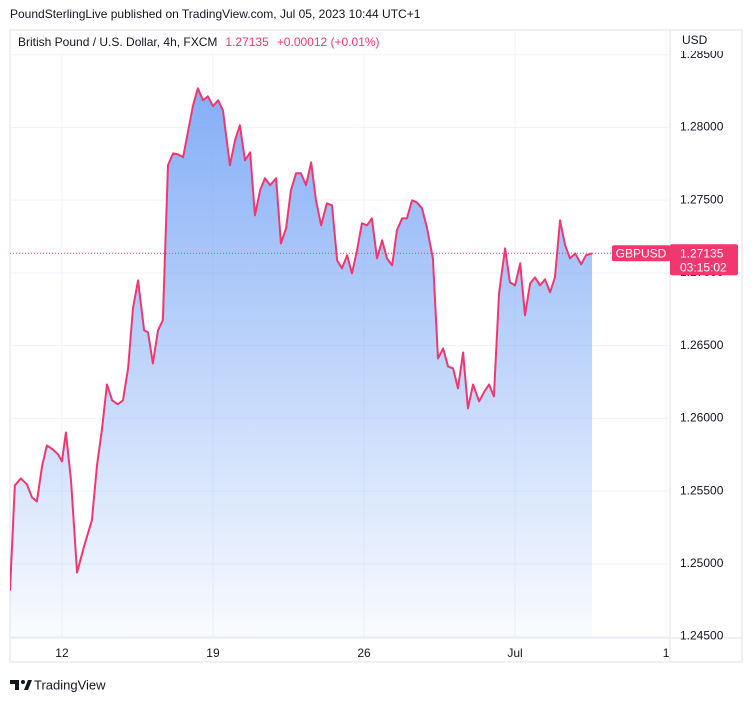 This screenshot has height=707, width=752. I want to click on x-tick-label: 26, so click(364, 653).